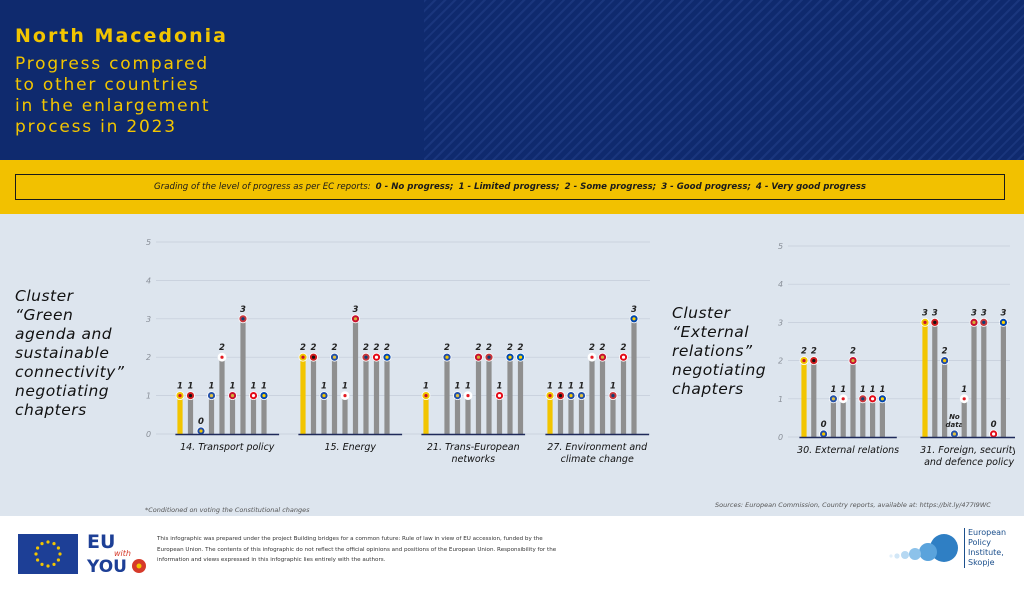 This screenshot has height=590, width=1024. I want to click on eu-with-you-text-2: with, so click(122, 553).